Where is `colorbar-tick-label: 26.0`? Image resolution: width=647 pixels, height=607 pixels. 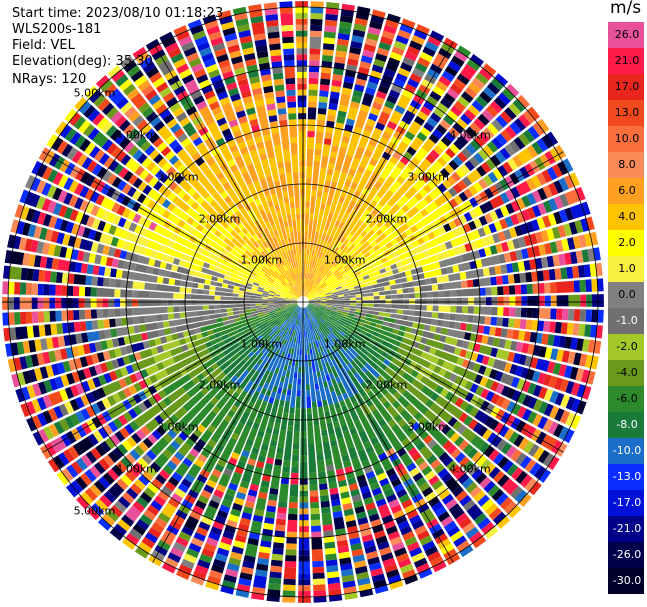 colorbar-tick-label: 26.0 is located at coordinates (627, 34).